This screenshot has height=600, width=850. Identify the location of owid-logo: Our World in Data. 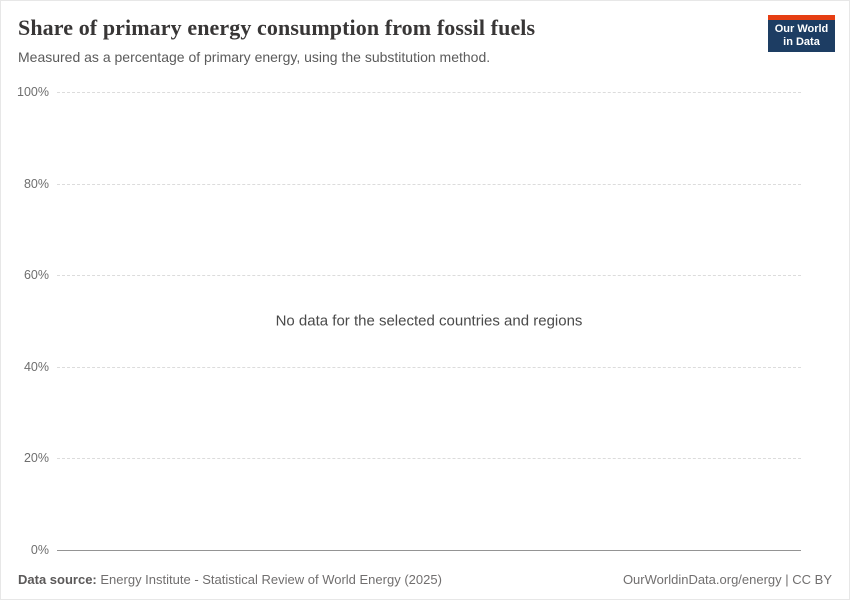
(801, 33).